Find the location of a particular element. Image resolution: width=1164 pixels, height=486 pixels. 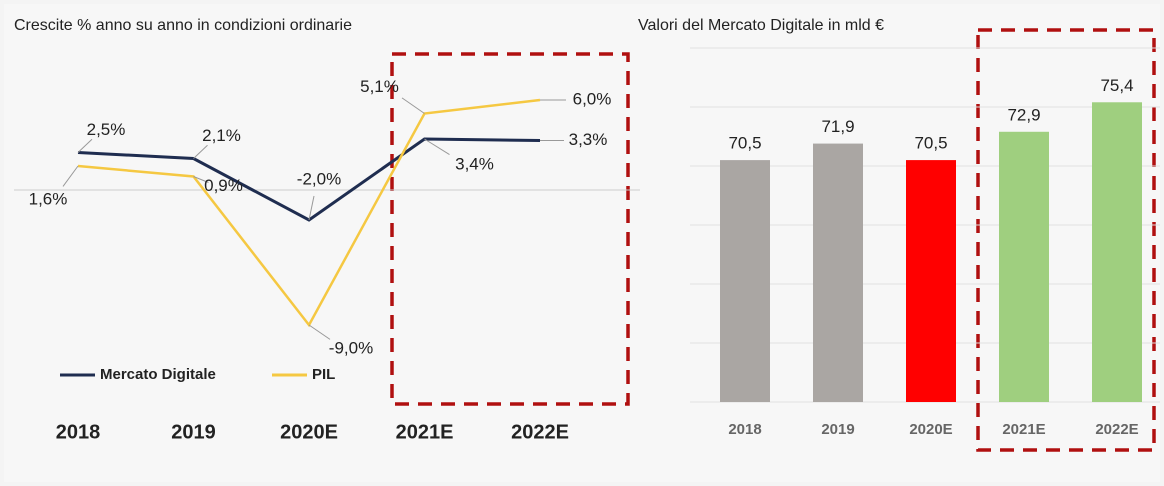

data-label: 0,9% is located at coordinates (223, 185).